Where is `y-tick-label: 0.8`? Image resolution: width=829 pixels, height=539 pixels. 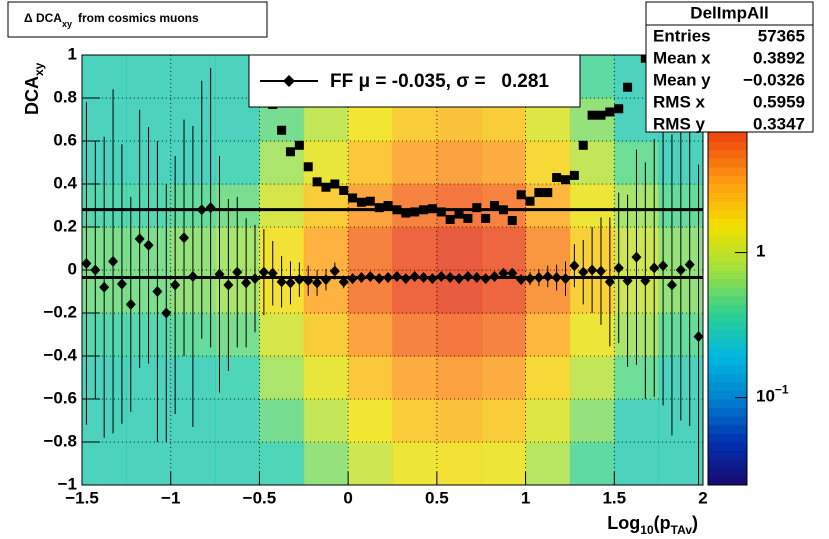
y-tick-label: 0.8 is located at coordinates (65, 96).